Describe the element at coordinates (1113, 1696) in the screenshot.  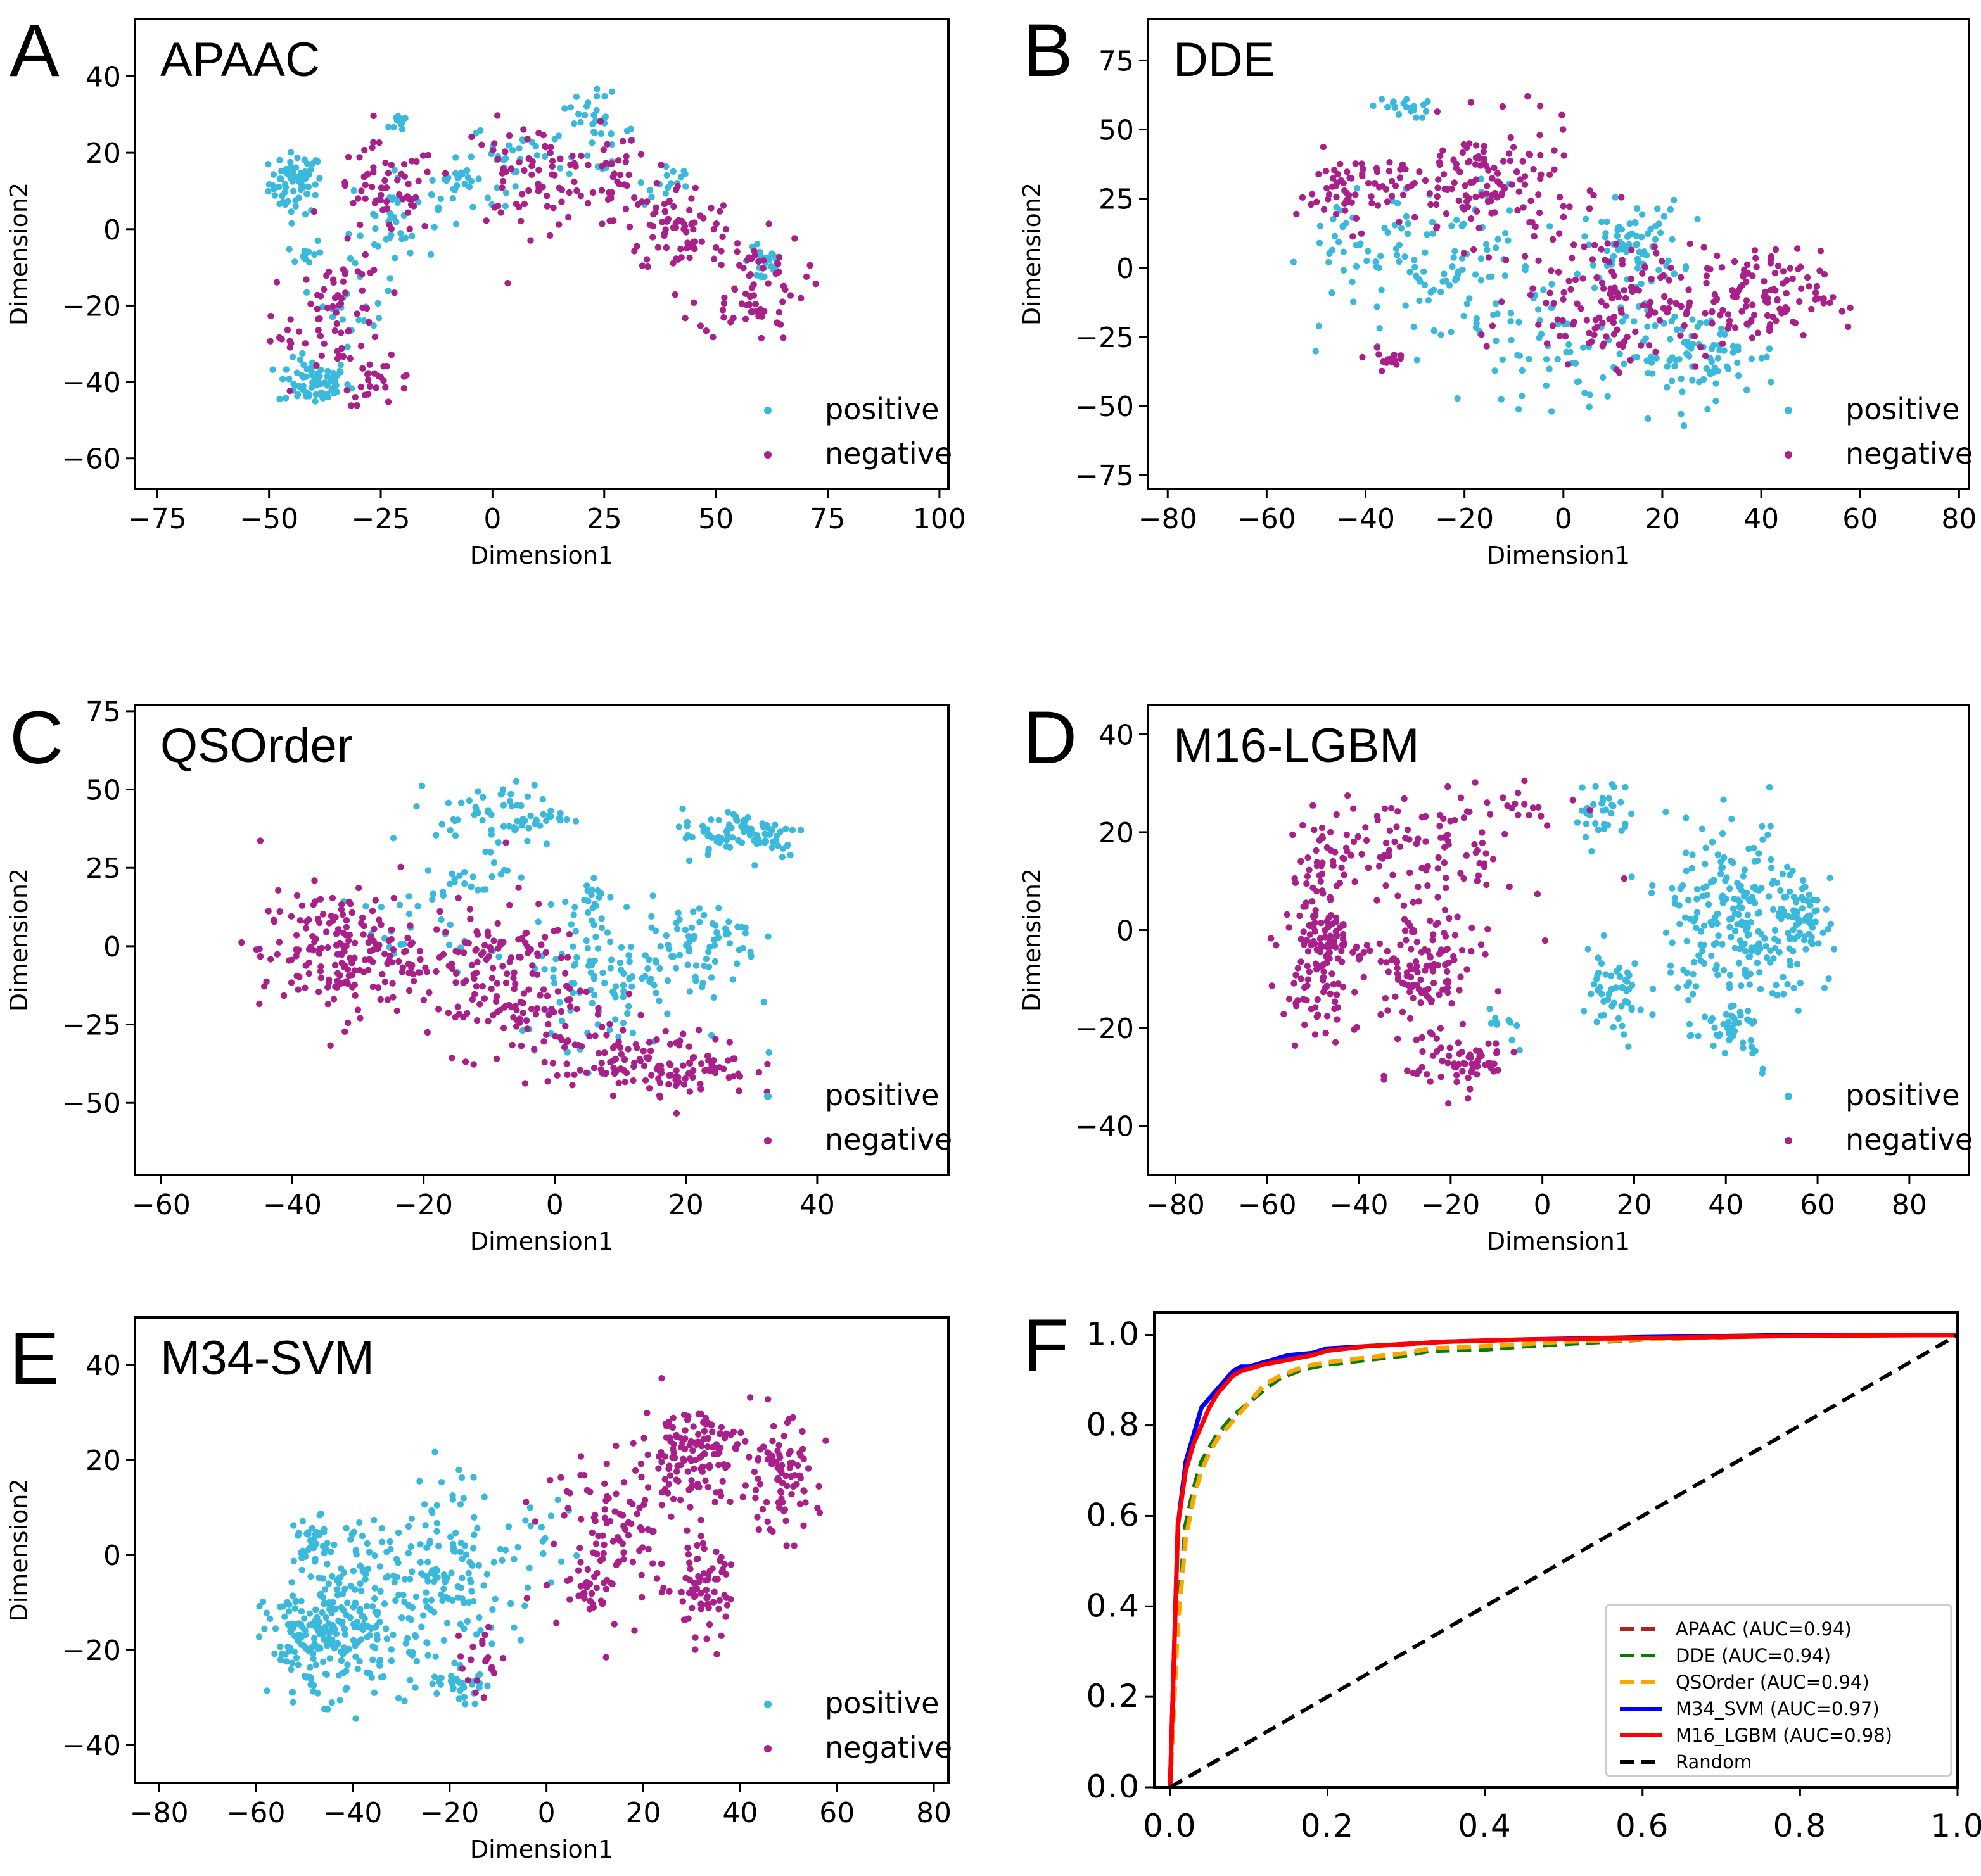
I see `y-tick-label: 0.2` at that location.